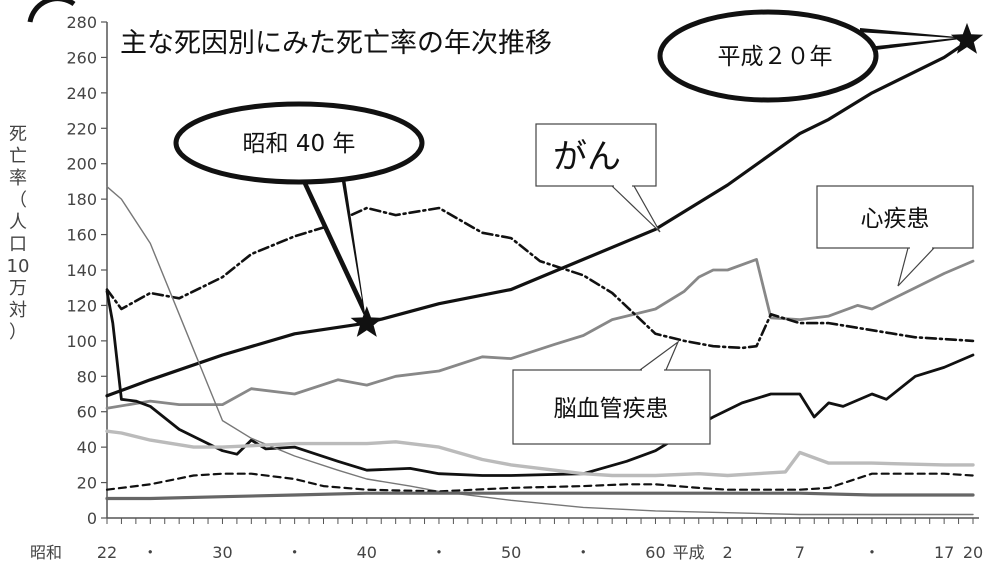 This screenshot has width=986, height=568. Describe the element at coordinates (81, 22) in the screenshot. I see `y-tick-label: 280` at that location.